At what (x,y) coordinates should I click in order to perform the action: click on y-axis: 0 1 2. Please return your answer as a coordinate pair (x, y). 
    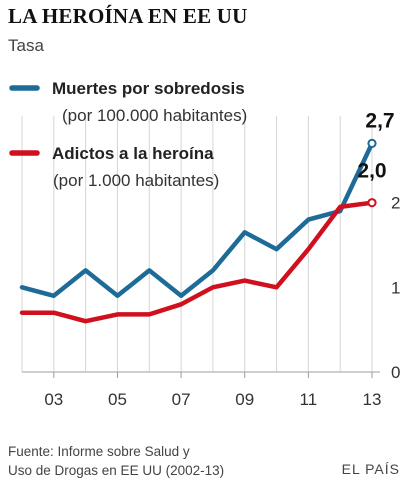
    Looking at the image, I should click on (395, 288).